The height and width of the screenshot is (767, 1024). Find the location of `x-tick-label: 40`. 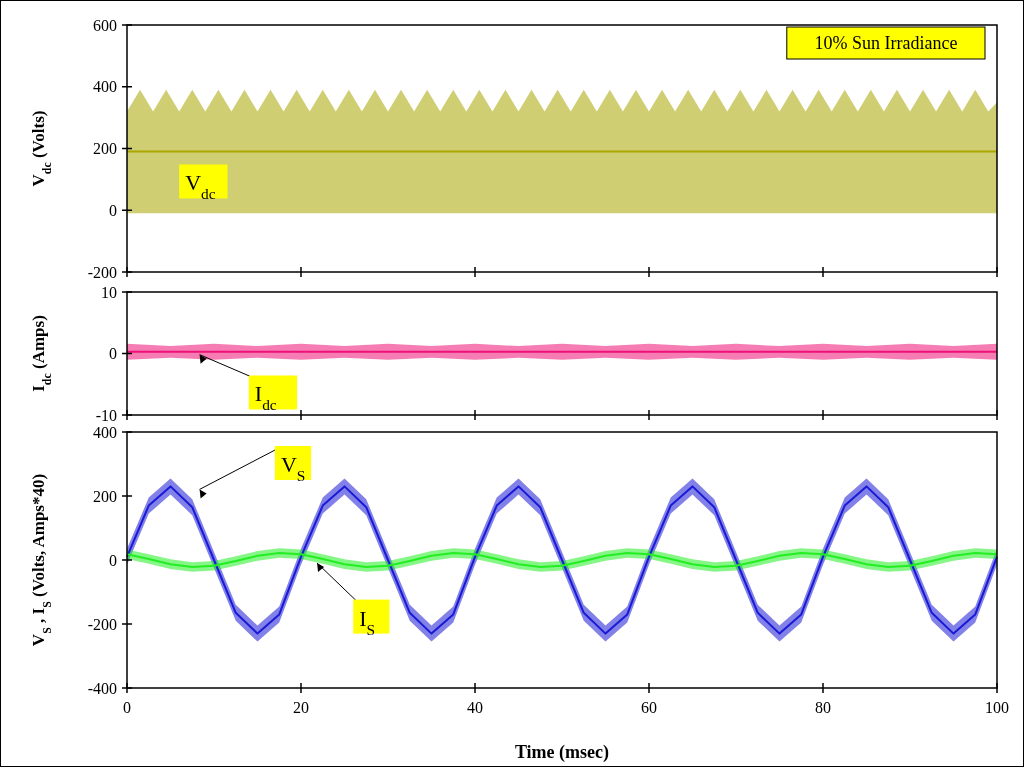

x-tick-label: 40 is located at coordinates (475, 707).